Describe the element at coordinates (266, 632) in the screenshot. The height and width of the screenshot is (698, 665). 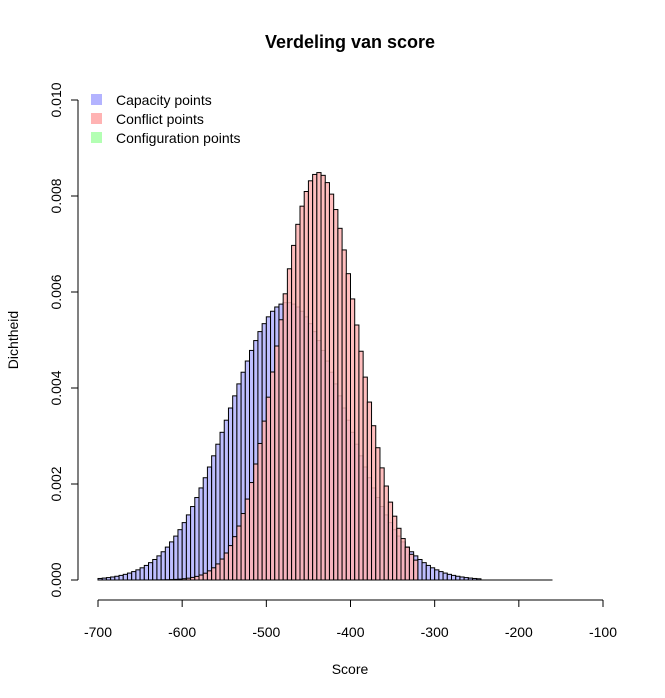
I see `x-tick-label: -500` at that location.